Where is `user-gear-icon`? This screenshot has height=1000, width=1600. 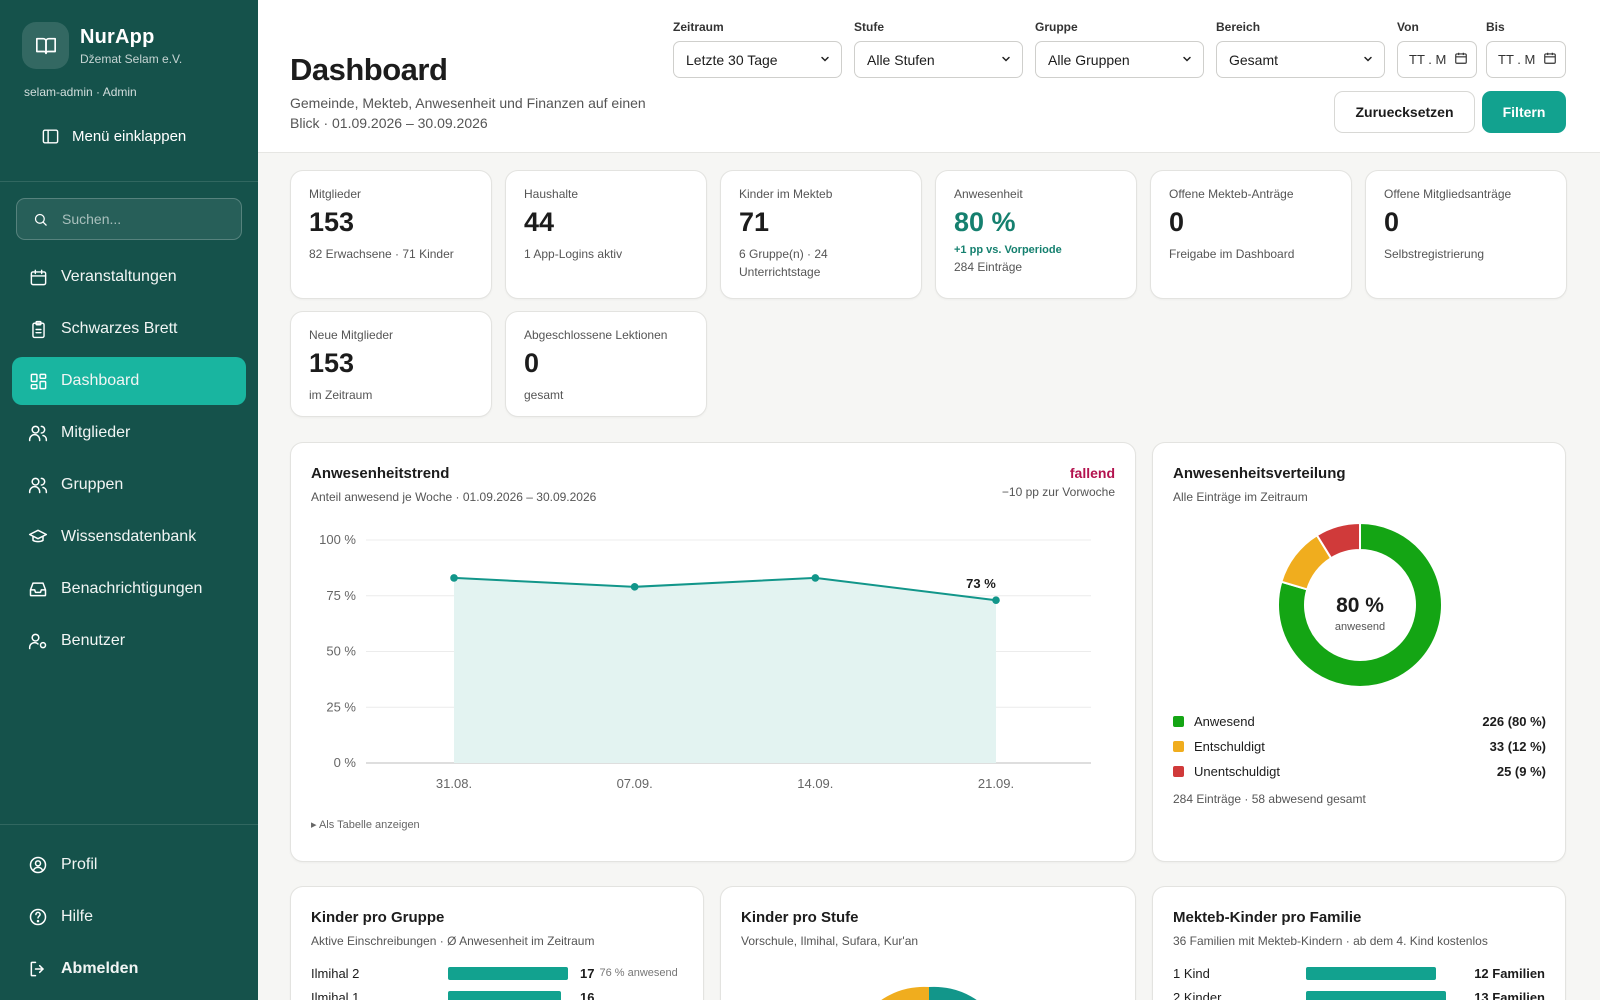
user-gear-icon is located at coordinates (38, 641).